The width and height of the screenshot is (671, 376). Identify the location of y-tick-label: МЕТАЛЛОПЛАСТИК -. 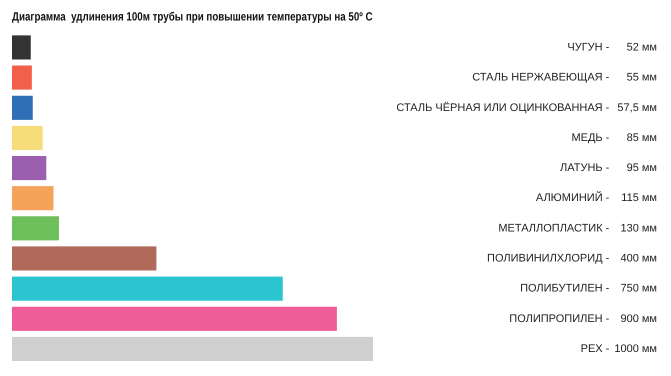
(554, 228).